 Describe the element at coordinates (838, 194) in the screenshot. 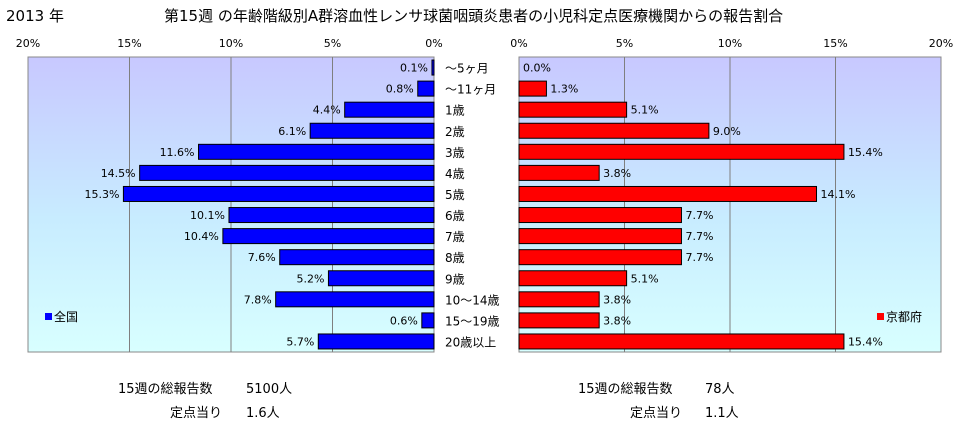

I see `kyoto-value-label: 14.1%` at that location.